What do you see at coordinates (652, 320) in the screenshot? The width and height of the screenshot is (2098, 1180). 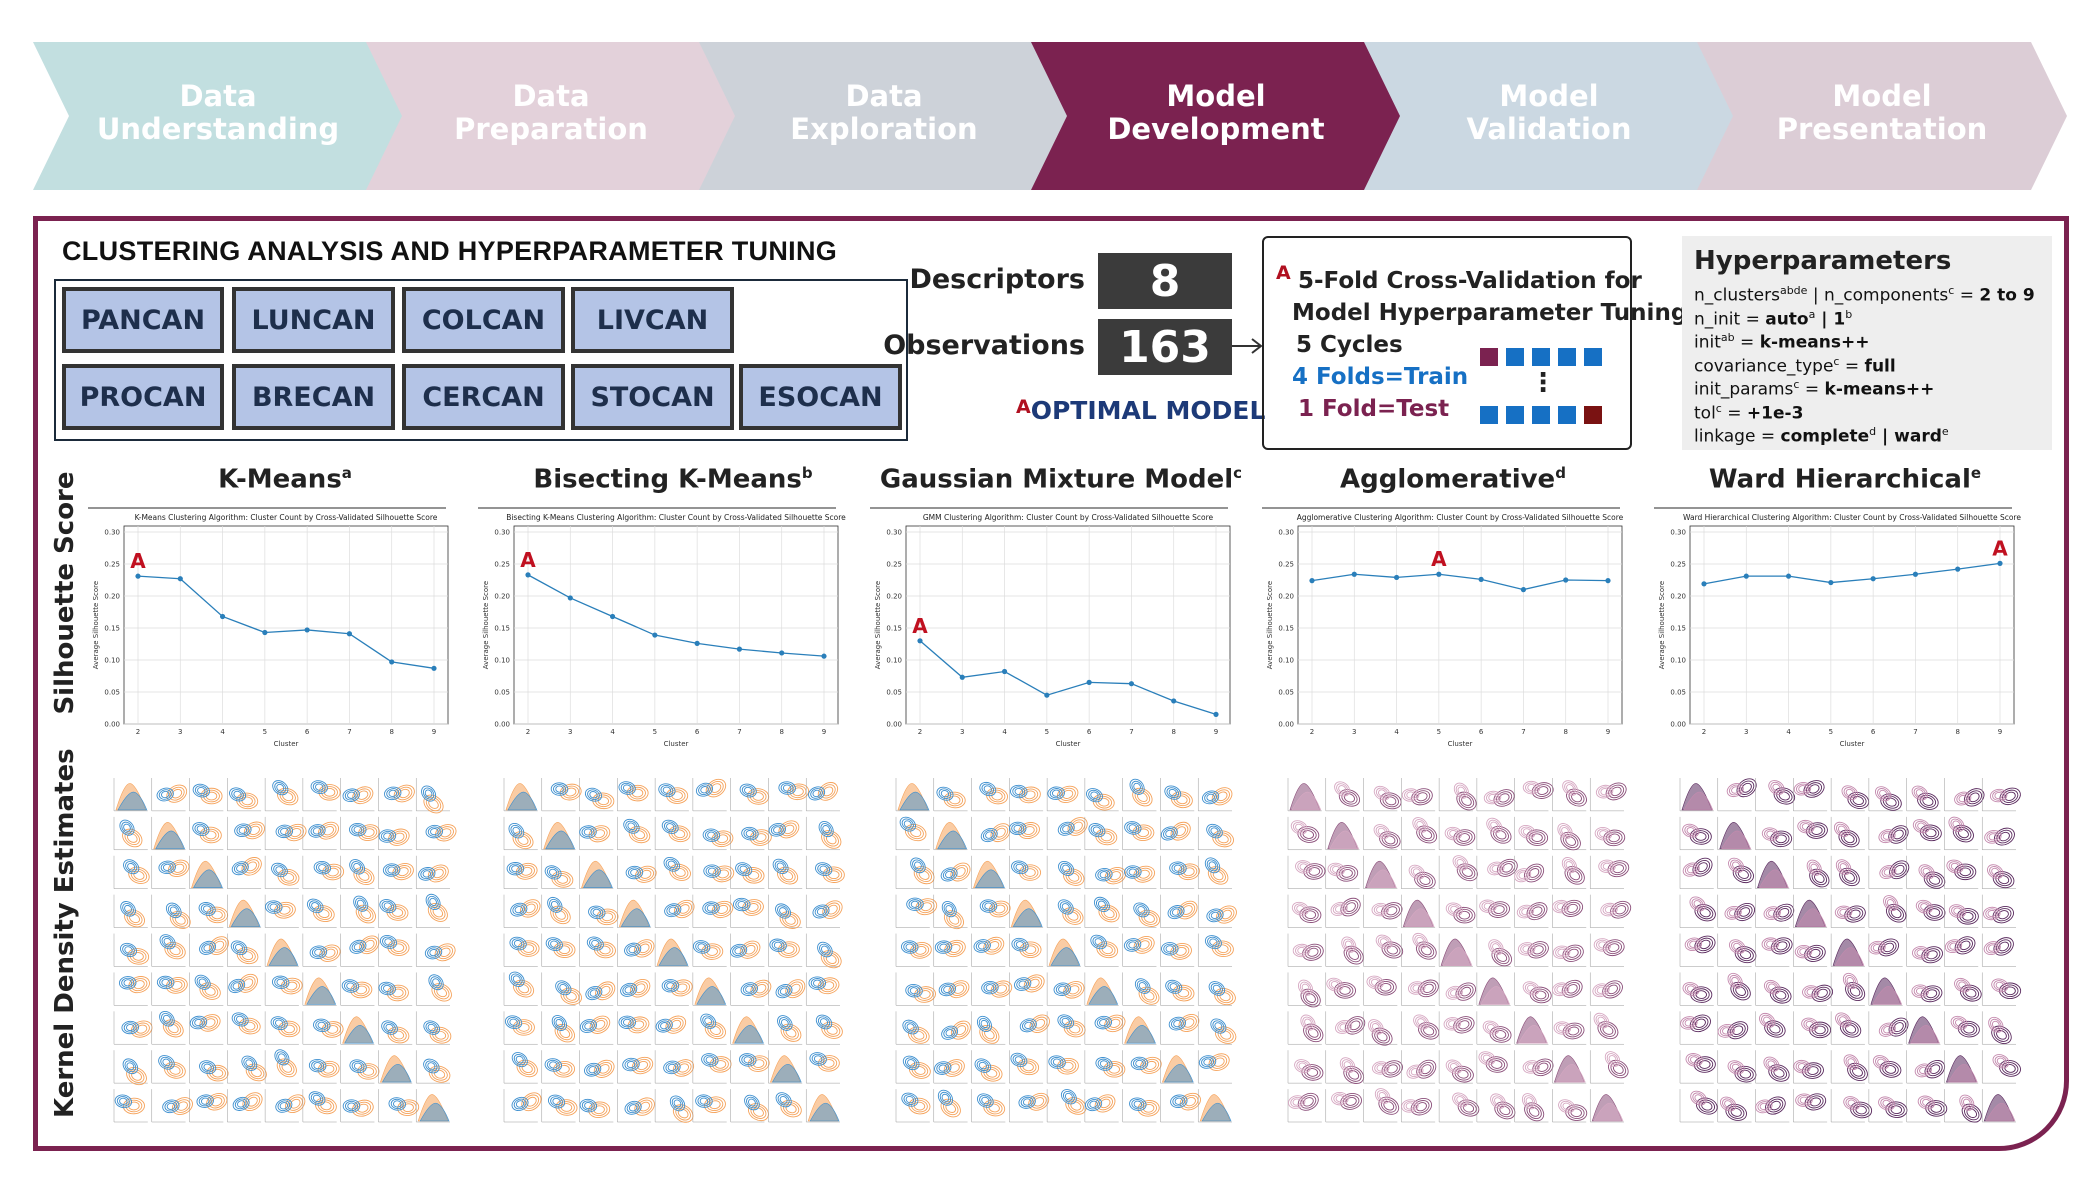 I see `cancer-livcan: LIVCAN` at bounding box center [652, 320].